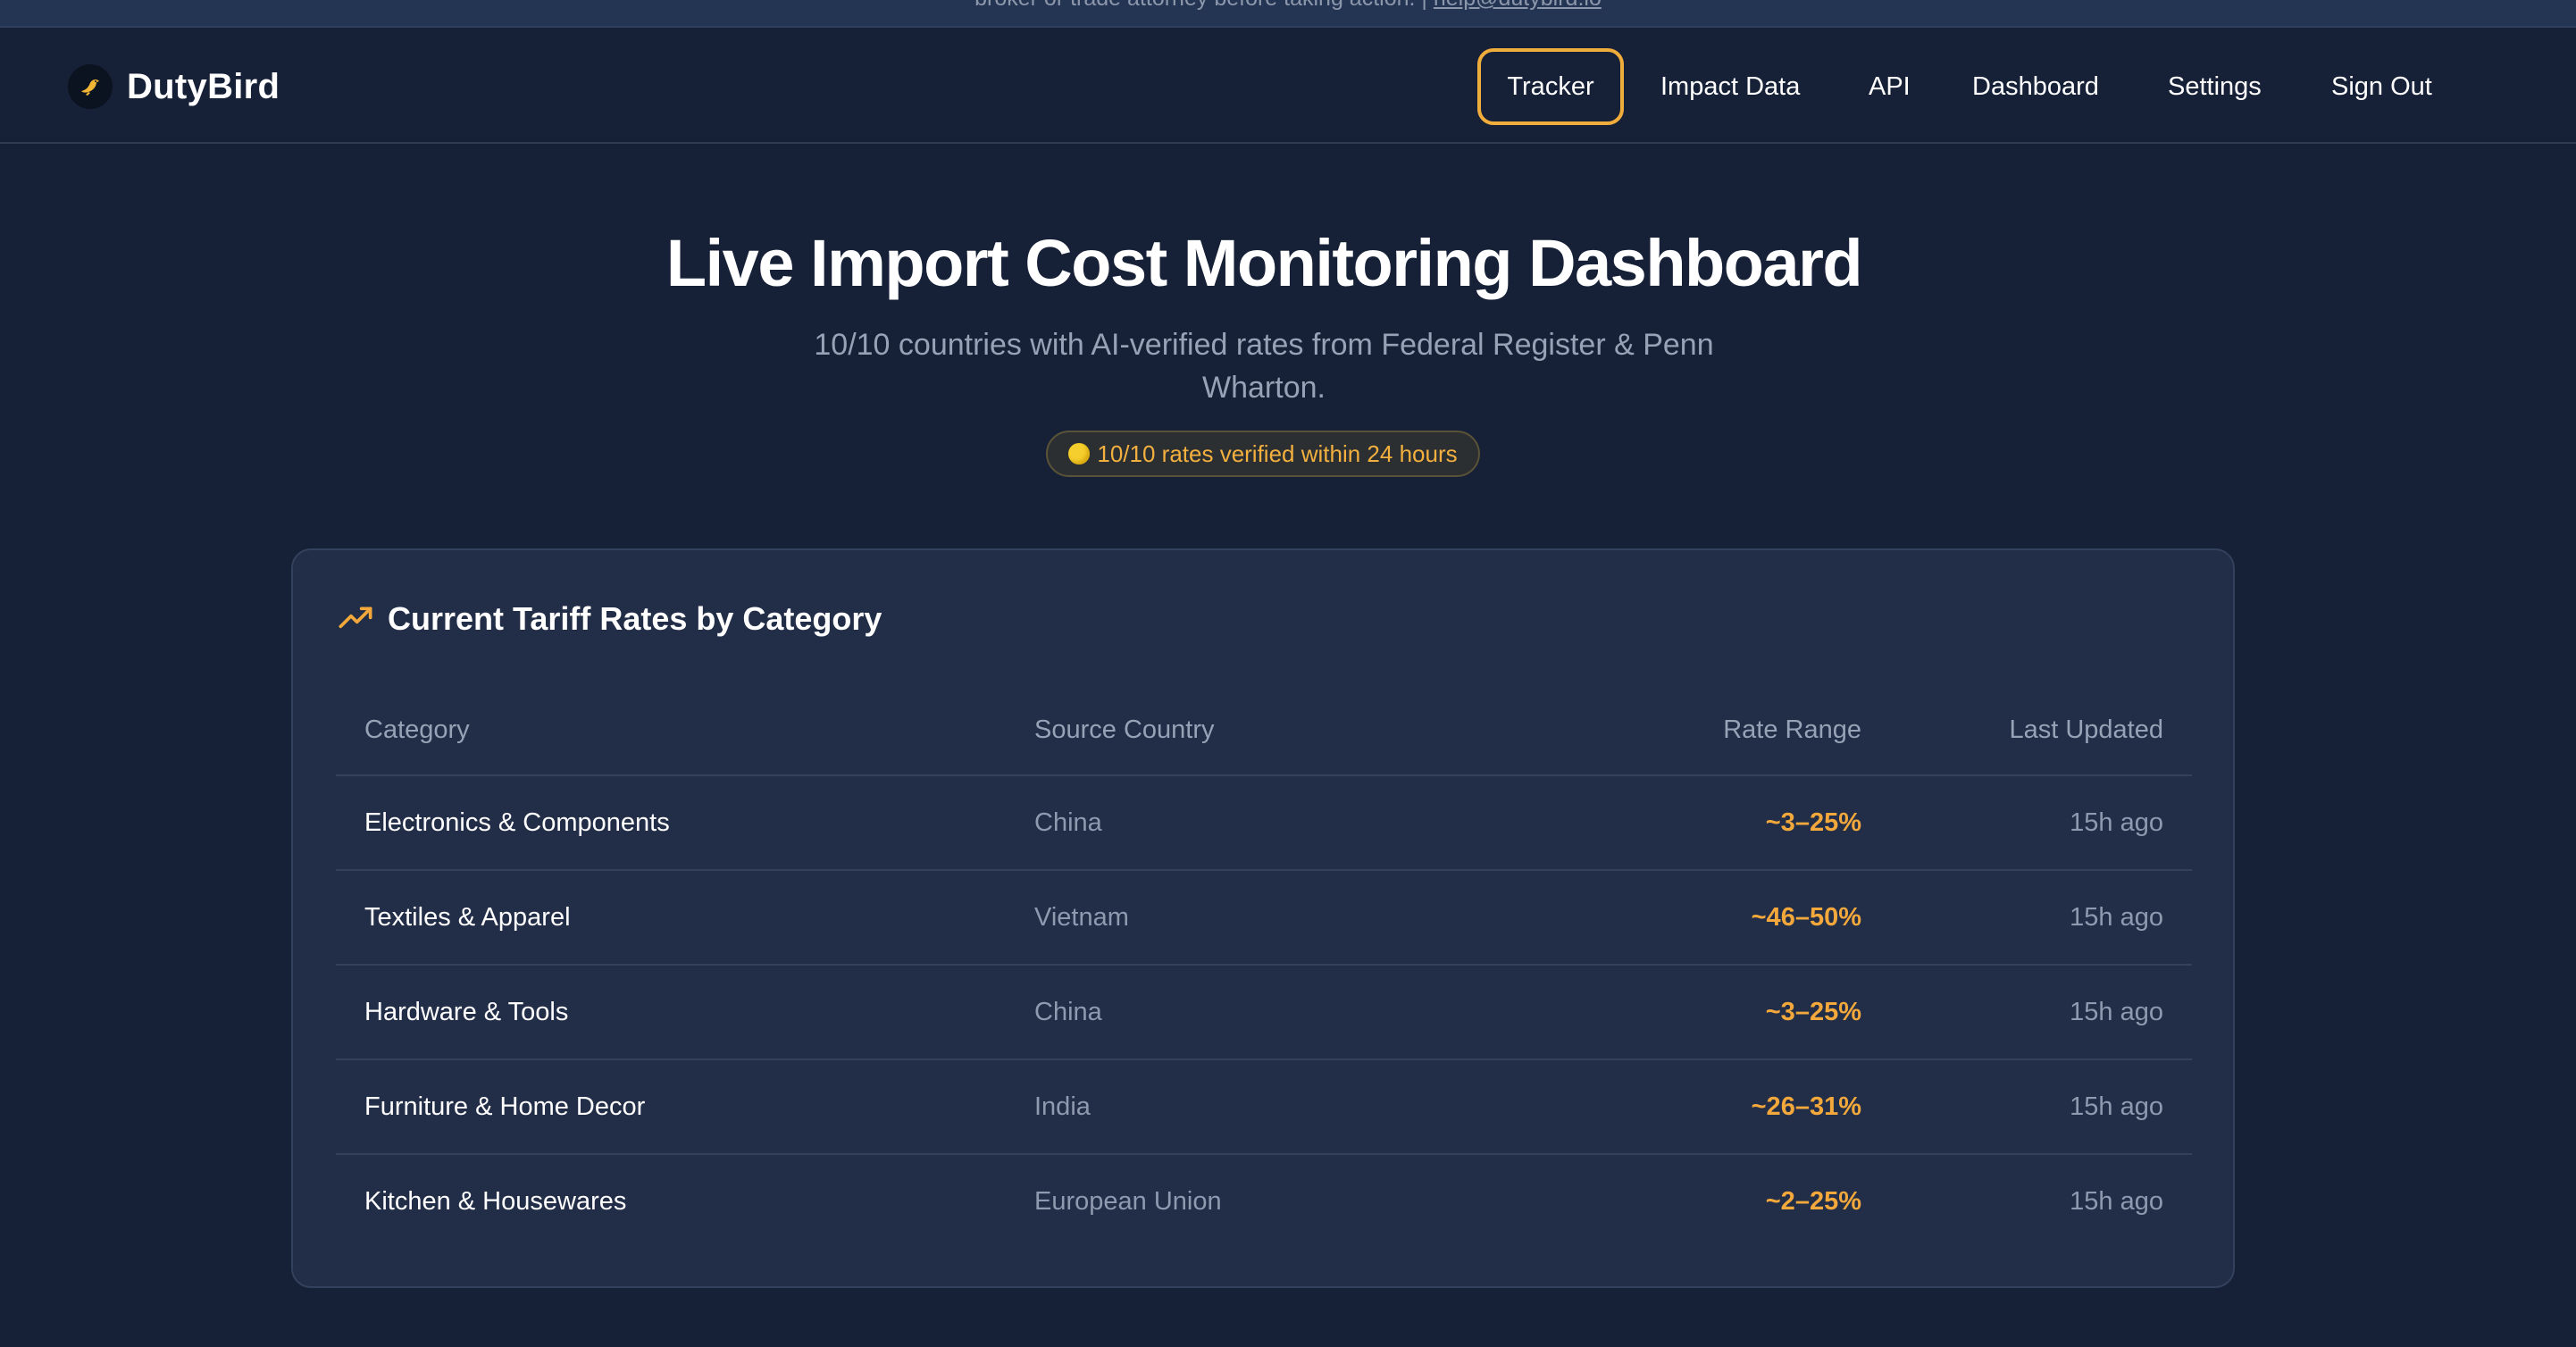 This screenshot has height=1347, width=2576. What do you see at coordinates (685, 823) in the screenshot?
I see `category-cell: Electronics & Components` at bounding box center [685, 823].